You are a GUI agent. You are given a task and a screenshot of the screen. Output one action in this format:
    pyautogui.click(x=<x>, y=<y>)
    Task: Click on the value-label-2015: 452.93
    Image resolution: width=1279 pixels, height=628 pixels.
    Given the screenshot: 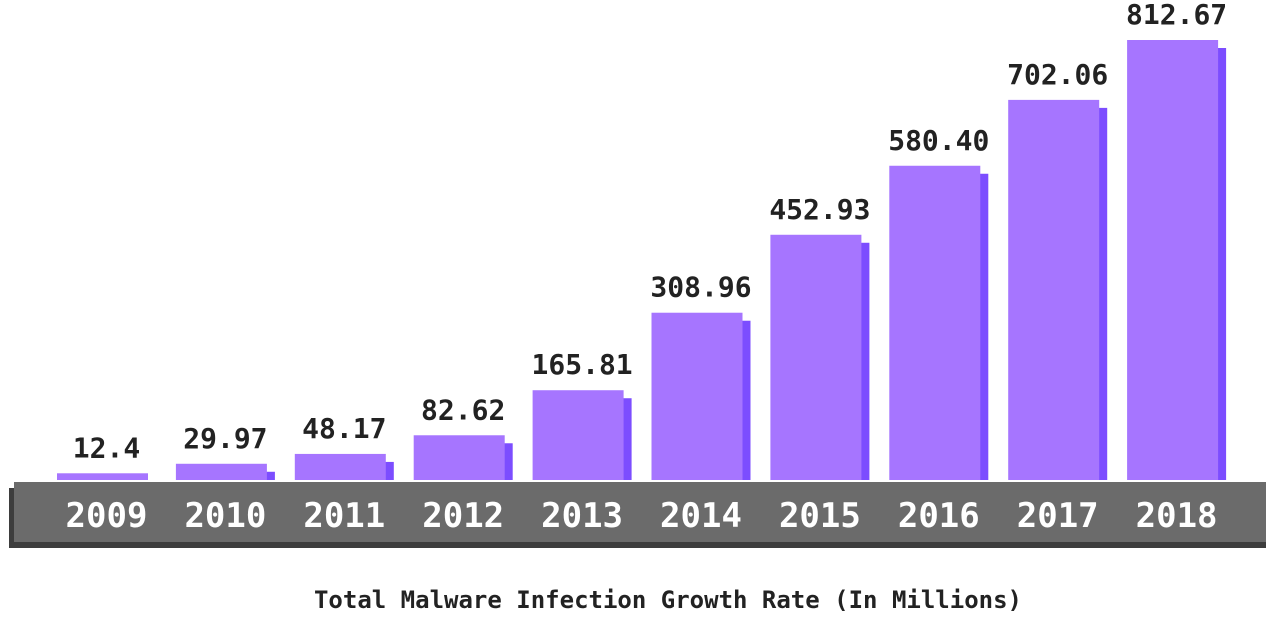 What is the action you would take?
    pyautogui.click(x=819, y=209)
    